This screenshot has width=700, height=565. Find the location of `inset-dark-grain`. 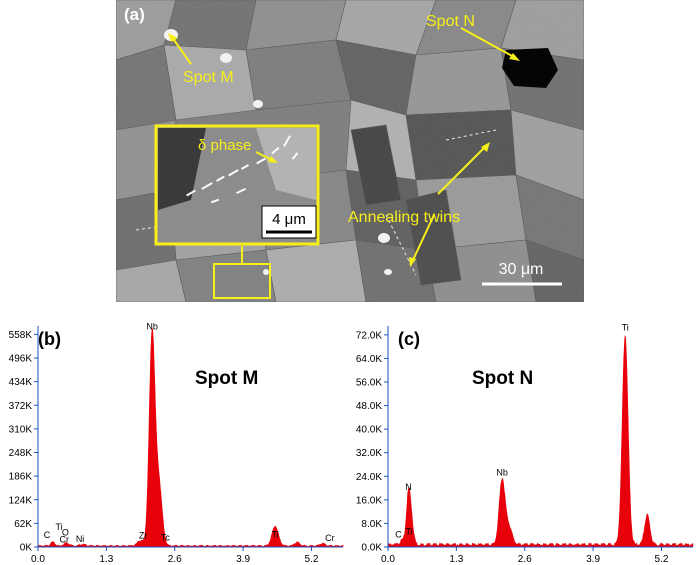

inset-dark-grain is located at coordinates (182, 169).